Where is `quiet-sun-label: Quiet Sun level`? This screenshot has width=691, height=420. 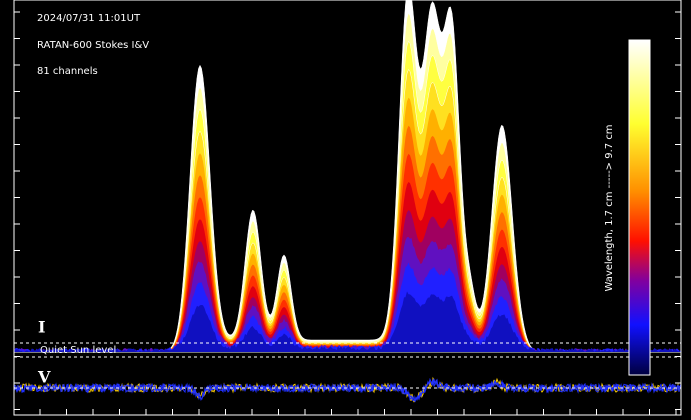
quiet-sun-label: Quiet Sun level is located at coordinates (78, 350).